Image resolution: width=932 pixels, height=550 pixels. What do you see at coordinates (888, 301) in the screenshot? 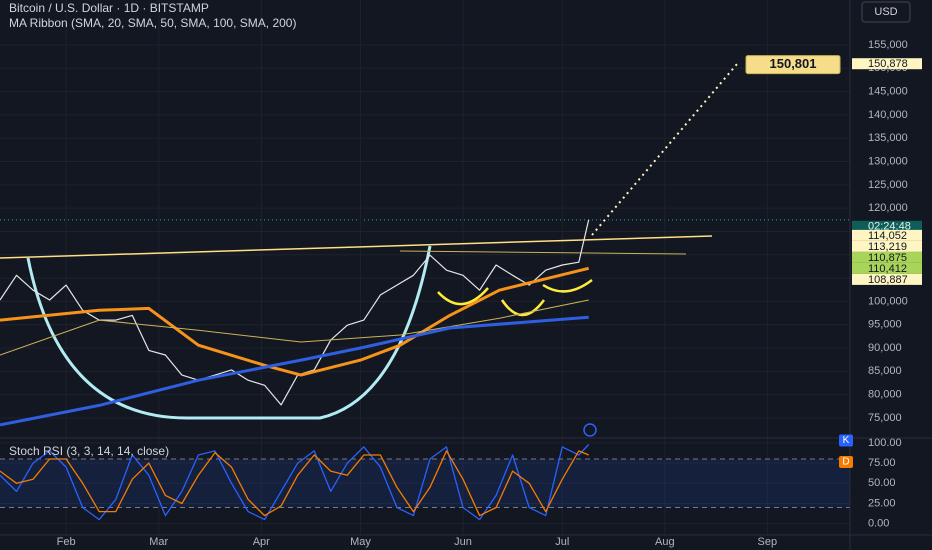
I see `y-tick-label: 100,000` at bounding box center [888, 301].